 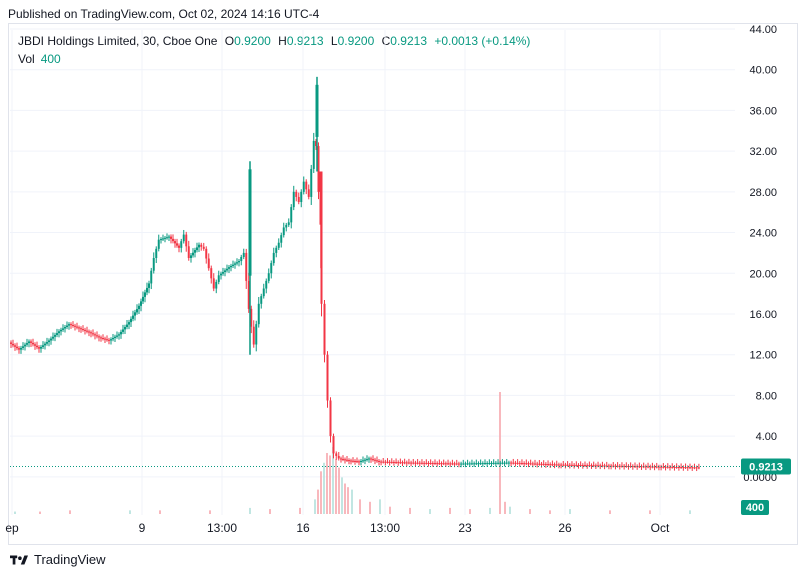 What do you see at coordinates (19, 559) in the screenshot?
I see `tradingview-logo-icon` at bounding box center [19, 559].